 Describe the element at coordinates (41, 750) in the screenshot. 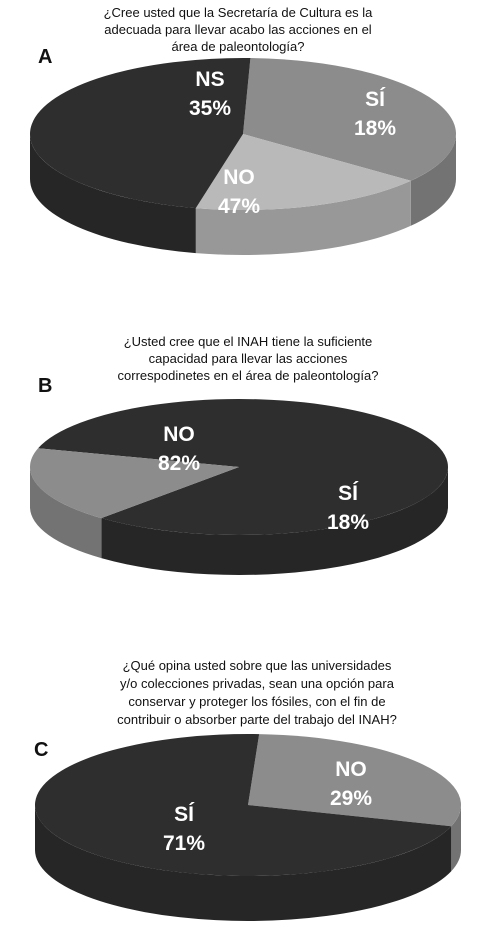

I see `panel-letter-c: C` at that location.